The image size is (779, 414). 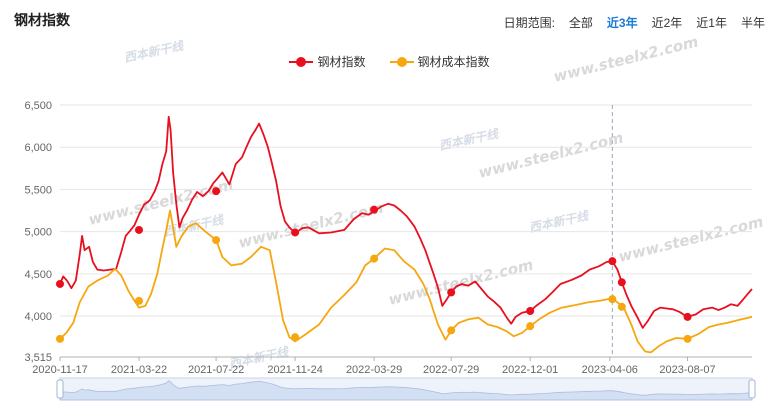 I want to click on x-tick-label: 2020-11-17, so click(x=59, y=370).